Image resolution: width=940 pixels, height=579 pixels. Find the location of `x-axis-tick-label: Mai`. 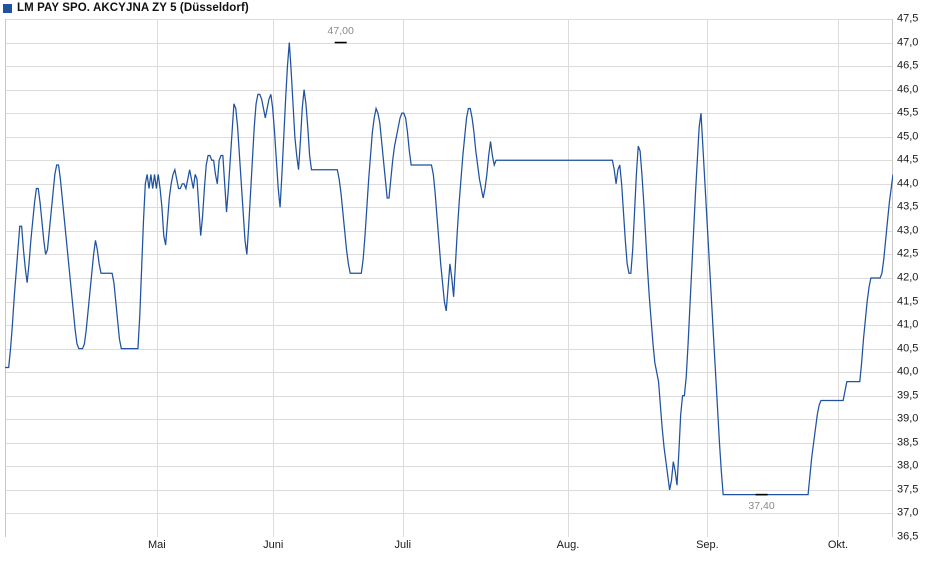

x-axis-tick-label: Mai is located at coordinates (156, 545).